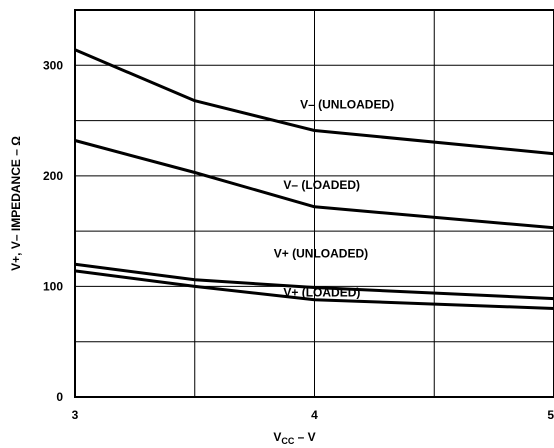 This screenshot has height=448, width=554. What do you see at coordinates (321, 185) in the screenshot?
I see `series-label-1: V– (LOADED)` at bounding box center [321, 185].